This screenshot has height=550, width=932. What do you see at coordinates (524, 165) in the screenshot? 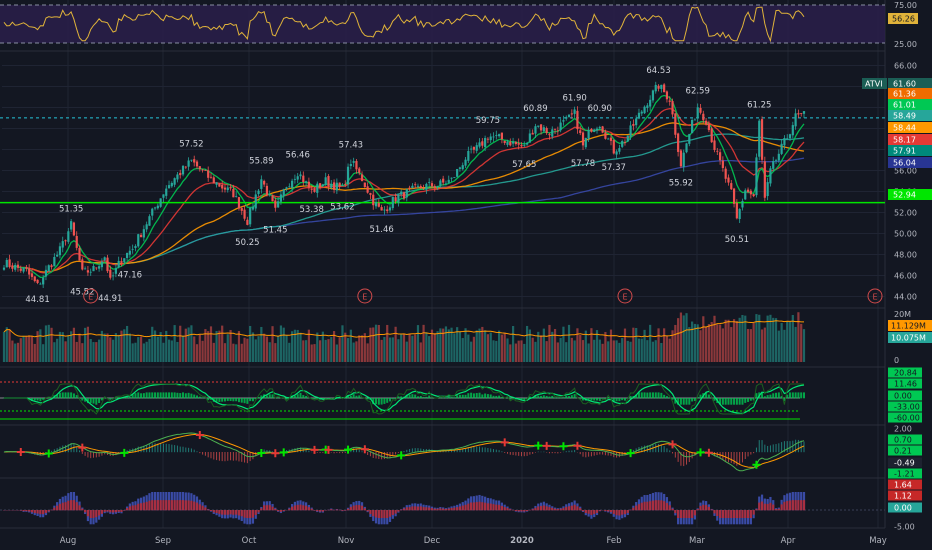
I see `price-annotation: 57.65` at bounding box center [524, 165].